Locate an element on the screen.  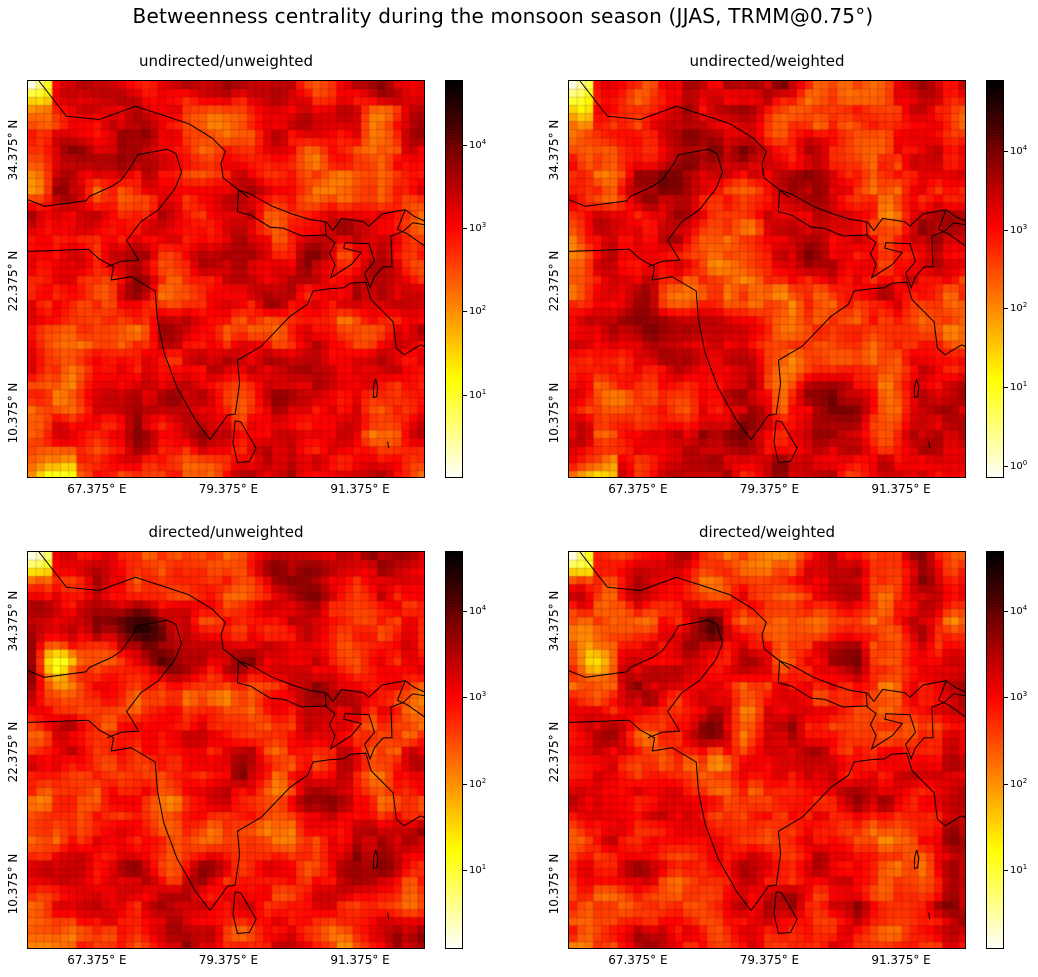
panel-title: directed/unweighted is located at coordinates (226, 532).